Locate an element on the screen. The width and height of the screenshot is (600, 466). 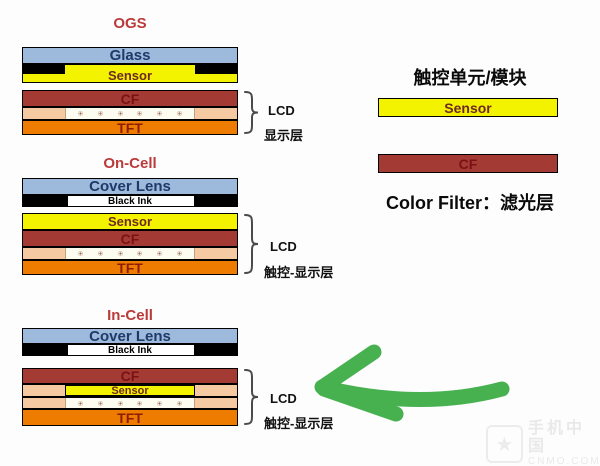
on-cell-cf-label: CF is located at coordinates (130, 238).